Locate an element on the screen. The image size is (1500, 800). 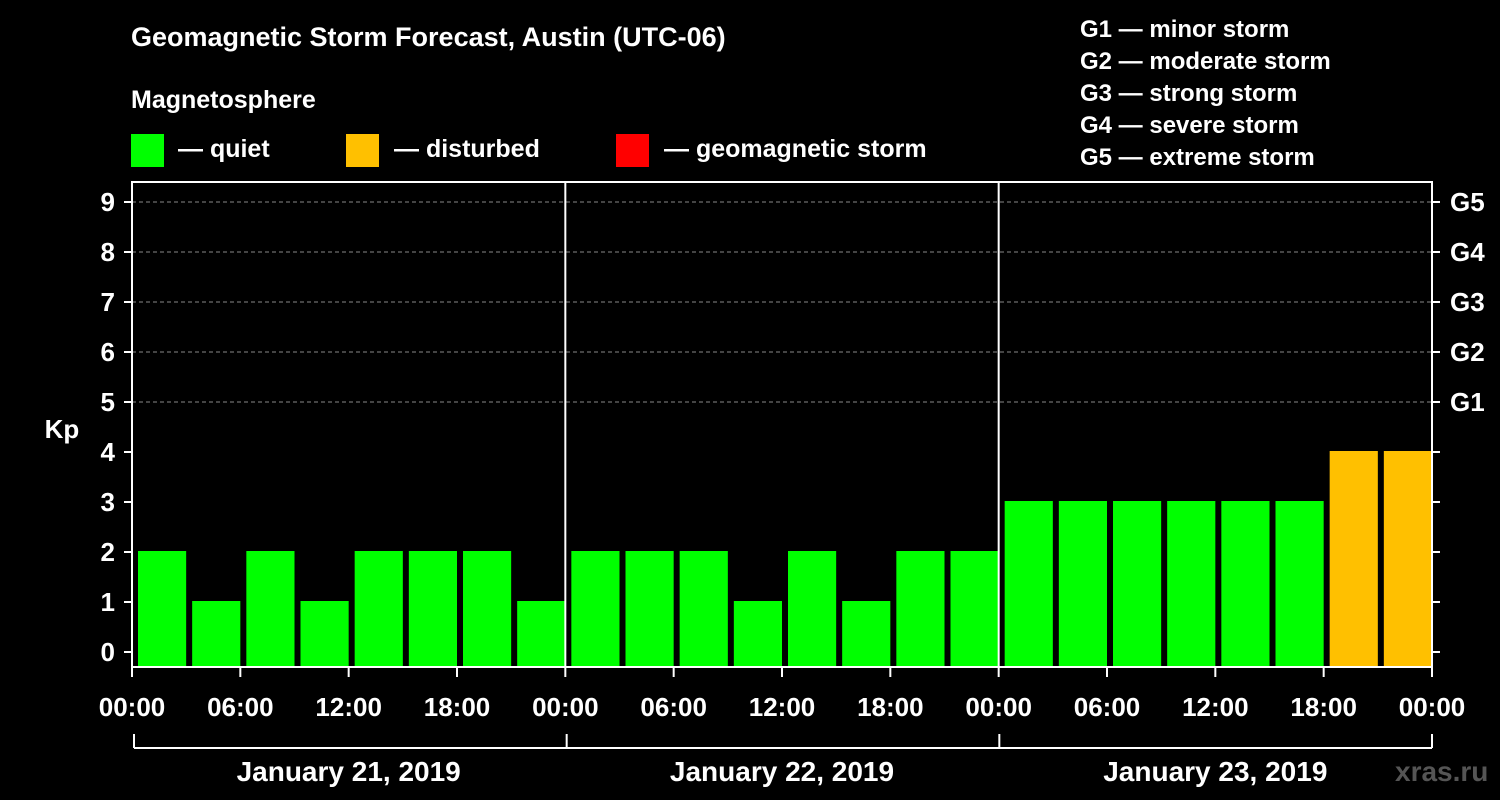
g-tick-label: G3 is located at coordinates (1467, 302).